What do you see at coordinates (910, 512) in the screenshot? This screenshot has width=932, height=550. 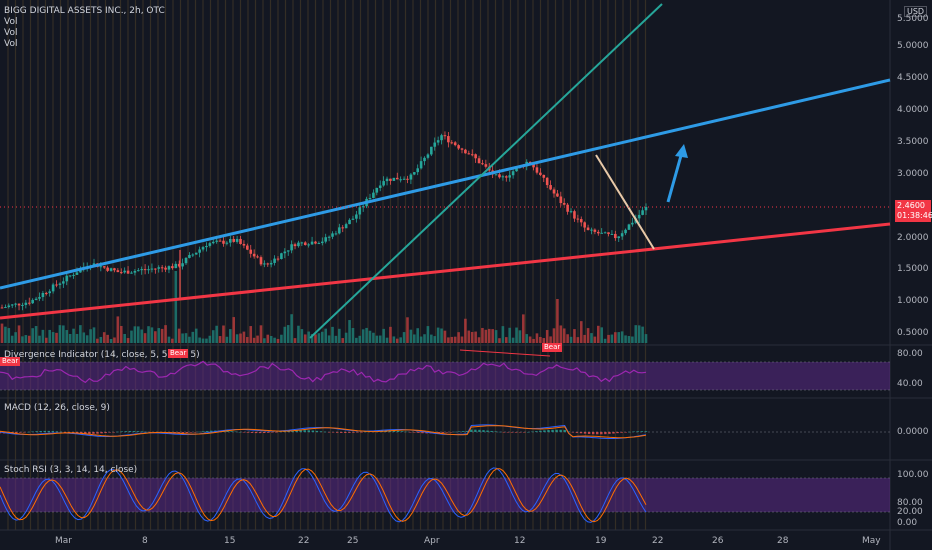 I see `stoch-axis-tick: 20.00` at bounding box center [910, 512].